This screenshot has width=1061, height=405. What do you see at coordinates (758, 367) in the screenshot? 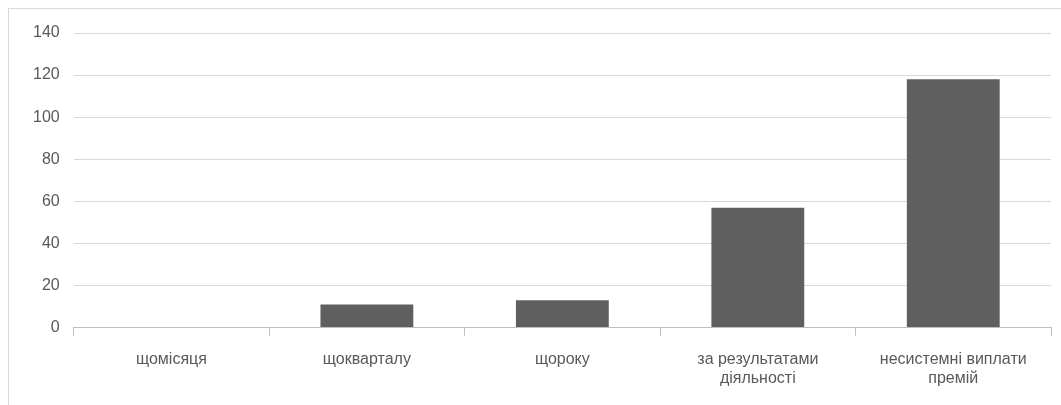
I see `x-tick-label: за результатами діяльності` at bounding box center [758, 367].